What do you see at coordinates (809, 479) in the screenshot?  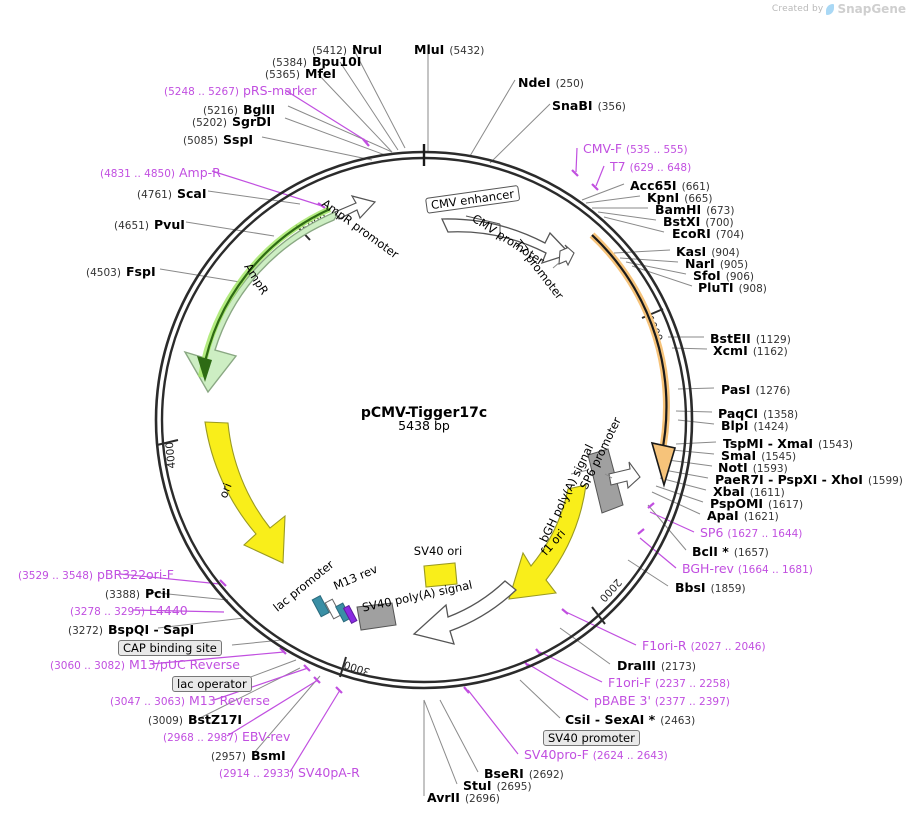 I see `label-paer7i-pspxi-xhoi: PaeR7I - PspXI - XhoI (1599)` at bounding box center [809, 479].